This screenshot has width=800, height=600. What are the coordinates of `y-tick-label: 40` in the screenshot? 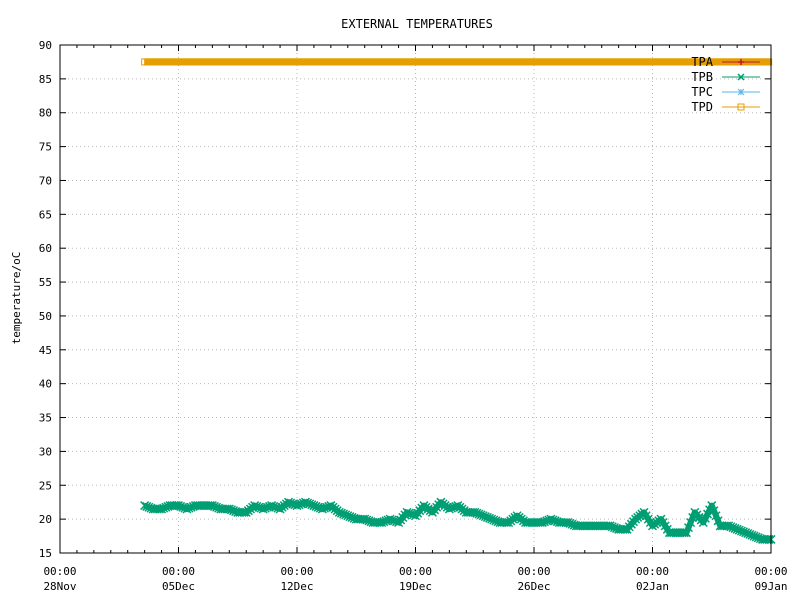 It's located at (45, 384).